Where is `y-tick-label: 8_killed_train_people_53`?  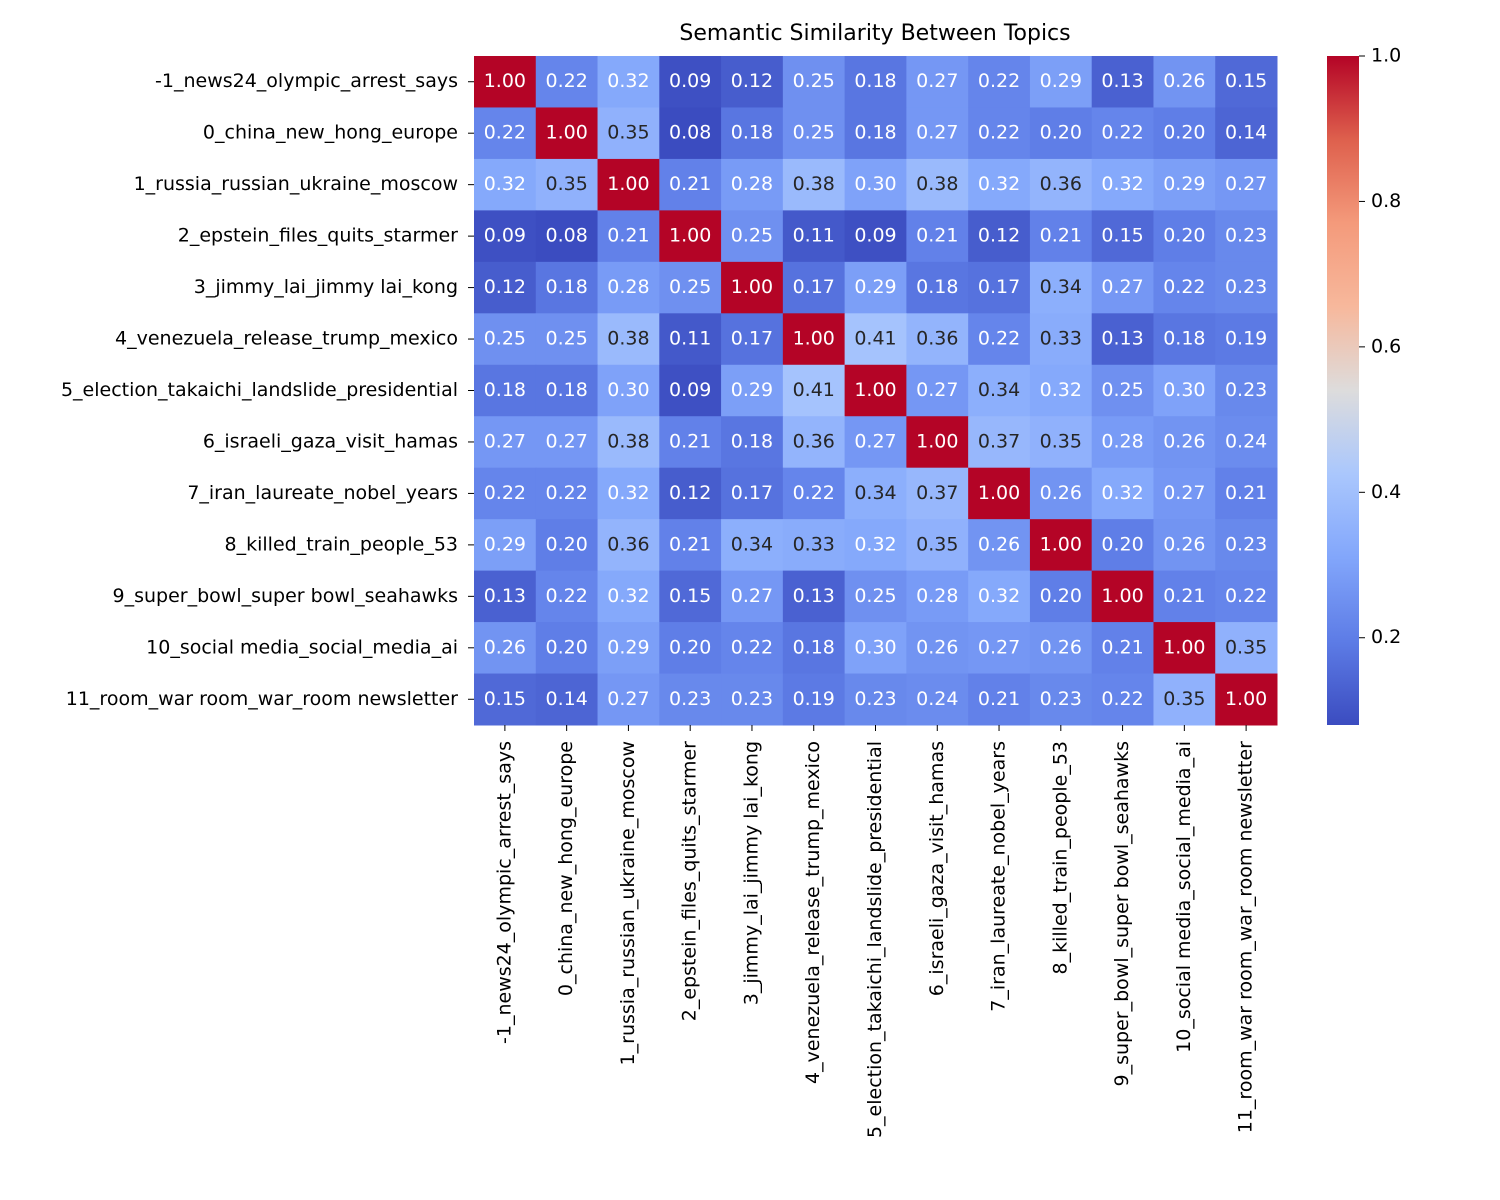 y-tick-label: 8_killed_train_people_53 is located at coordinates (341, 544).